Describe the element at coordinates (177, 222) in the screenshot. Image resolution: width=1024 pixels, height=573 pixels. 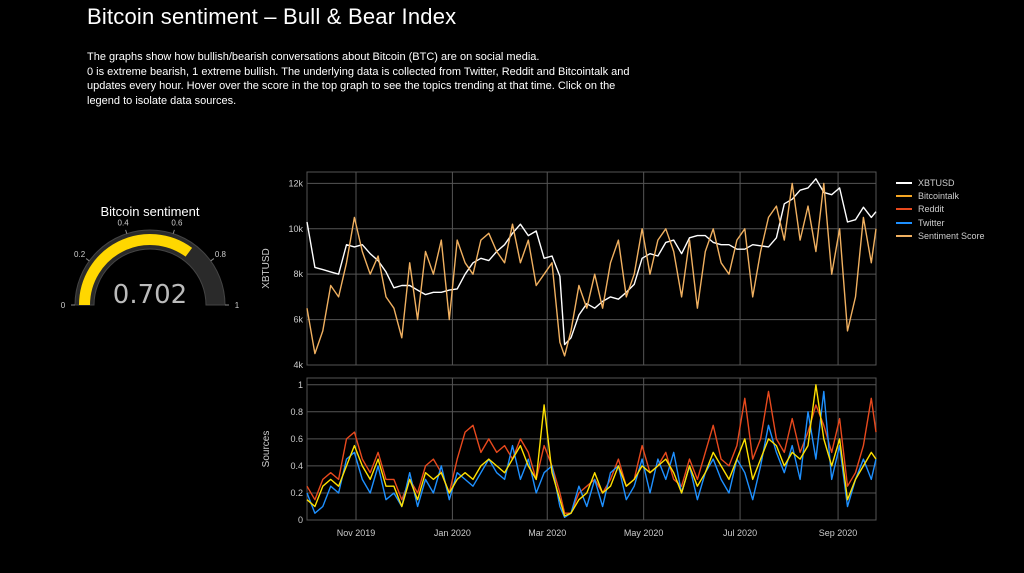
I see `gauge-tick-label: 0.6` at that location.